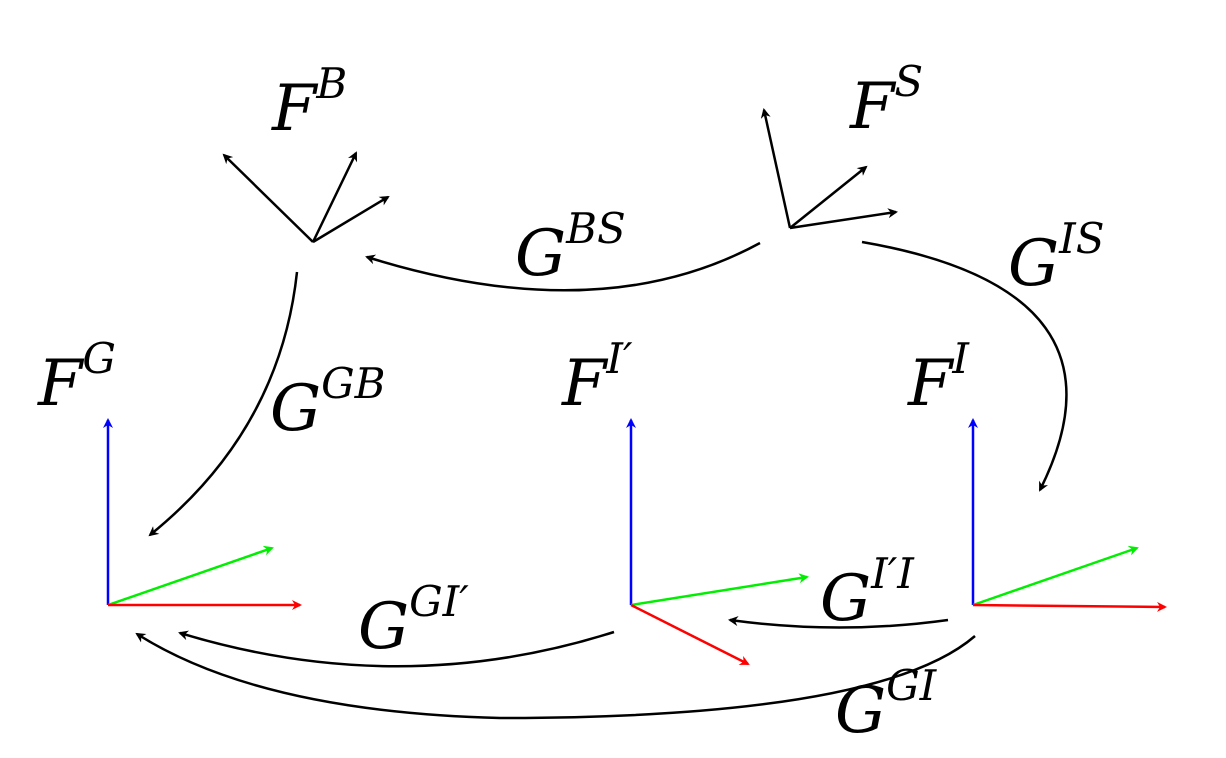 The image size is (1226, 758). What do you see at coordinates (223, 404) in the screenshot?
I see `arrow-g-gb` at bounding box center [223, 404].